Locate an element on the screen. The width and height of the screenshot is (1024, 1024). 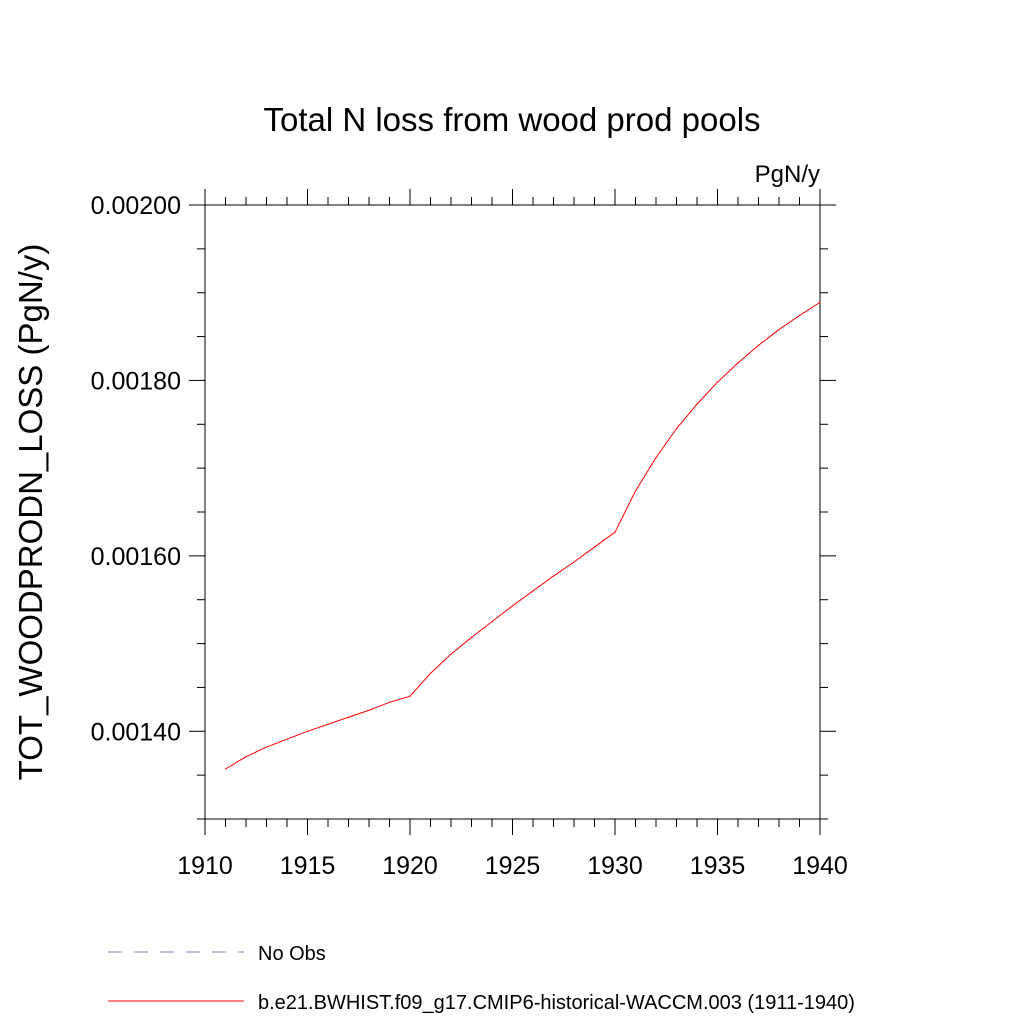
x-tick-label: 1920 is located at coordinates (410, 866).